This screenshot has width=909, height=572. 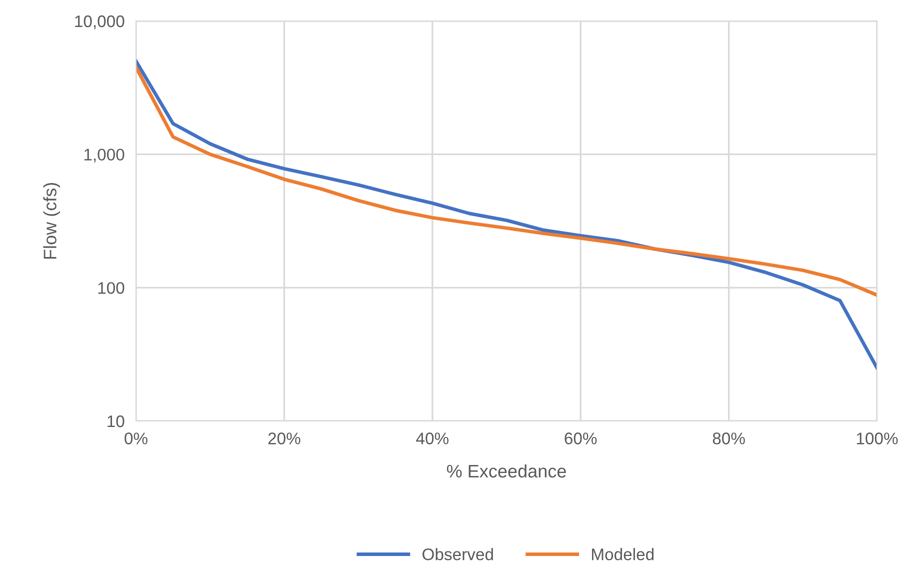 I want to click on x-tick-label: 60%, so click(x=580, y=438).